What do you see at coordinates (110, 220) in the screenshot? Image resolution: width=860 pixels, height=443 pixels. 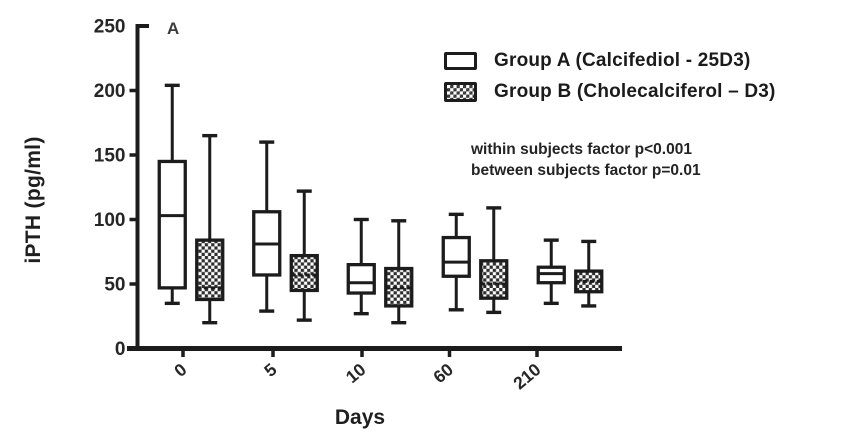 I see `y-tick-label: 100` at bounding box center [110, 220].